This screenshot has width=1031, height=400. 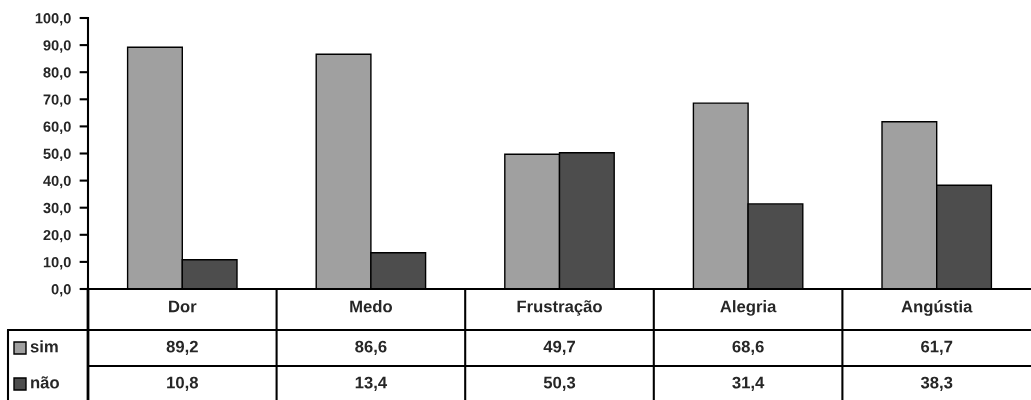 I want to click on y-tick-label: 20,0, so click(x=57, y=236).